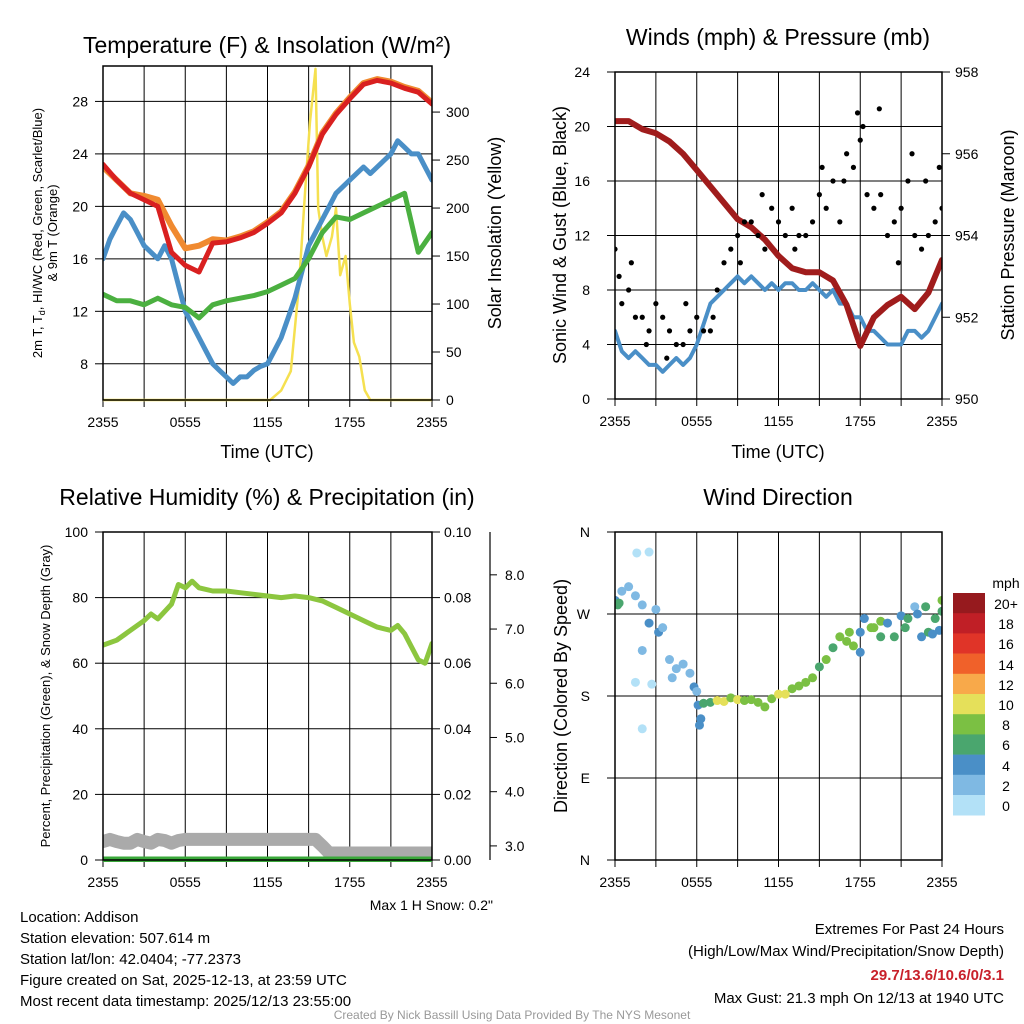  Describe the element at coordinates (585, 696) in the screenshot. I see `y-tick-label: S` at that location.